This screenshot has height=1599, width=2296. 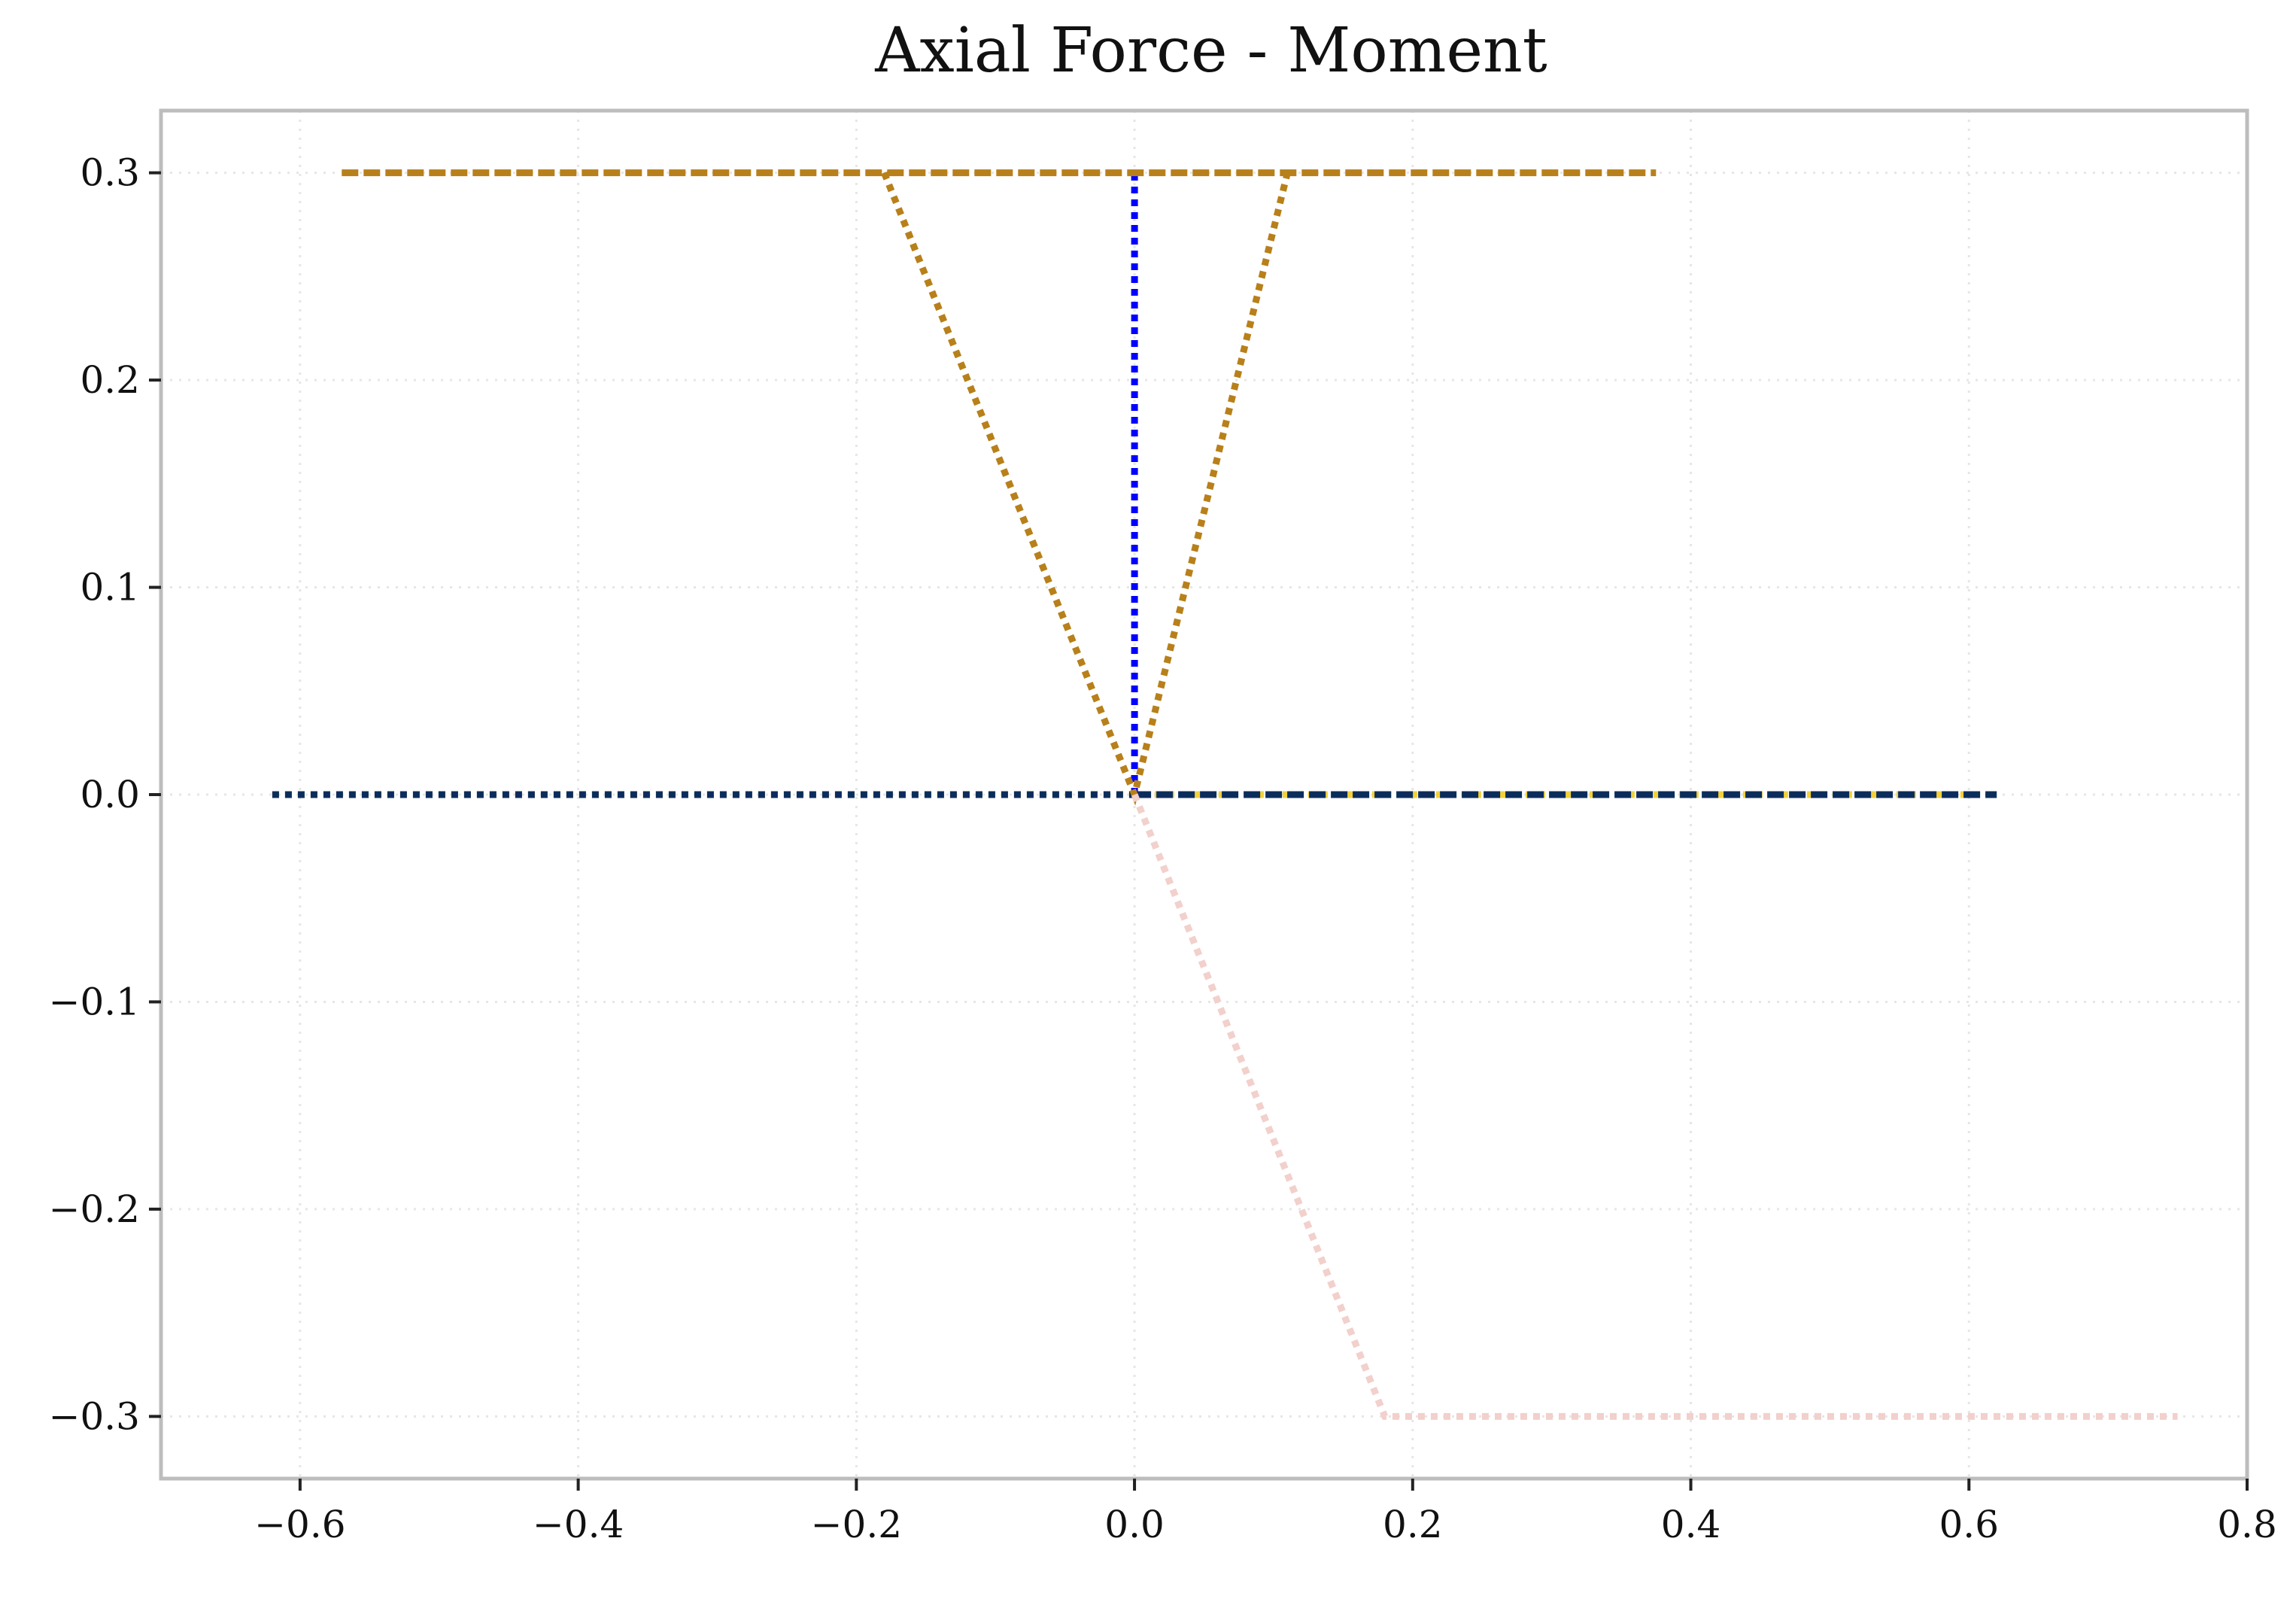 What do you see at coordinates (1691, 1525) in the screenshot?
I see `x-tick-label: 0.4` at bounding box center [1691, 1525].